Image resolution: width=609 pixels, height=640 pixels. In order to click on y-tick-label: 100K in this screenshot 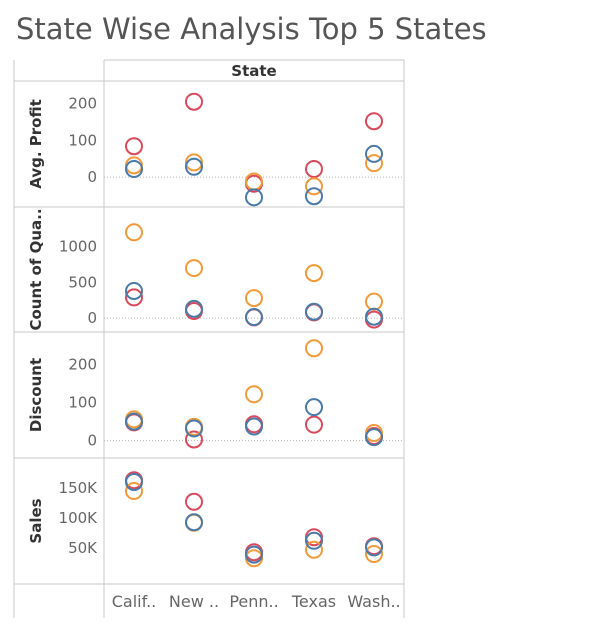, I will do `click(79, 518)`.